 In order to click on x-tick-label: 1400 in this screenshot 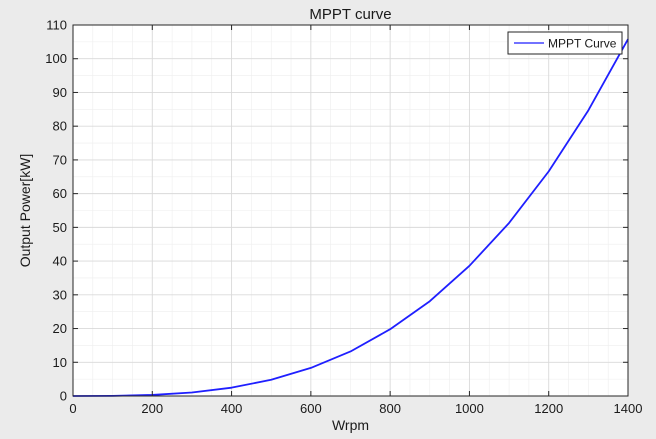, I will do `click(628, 408)`.